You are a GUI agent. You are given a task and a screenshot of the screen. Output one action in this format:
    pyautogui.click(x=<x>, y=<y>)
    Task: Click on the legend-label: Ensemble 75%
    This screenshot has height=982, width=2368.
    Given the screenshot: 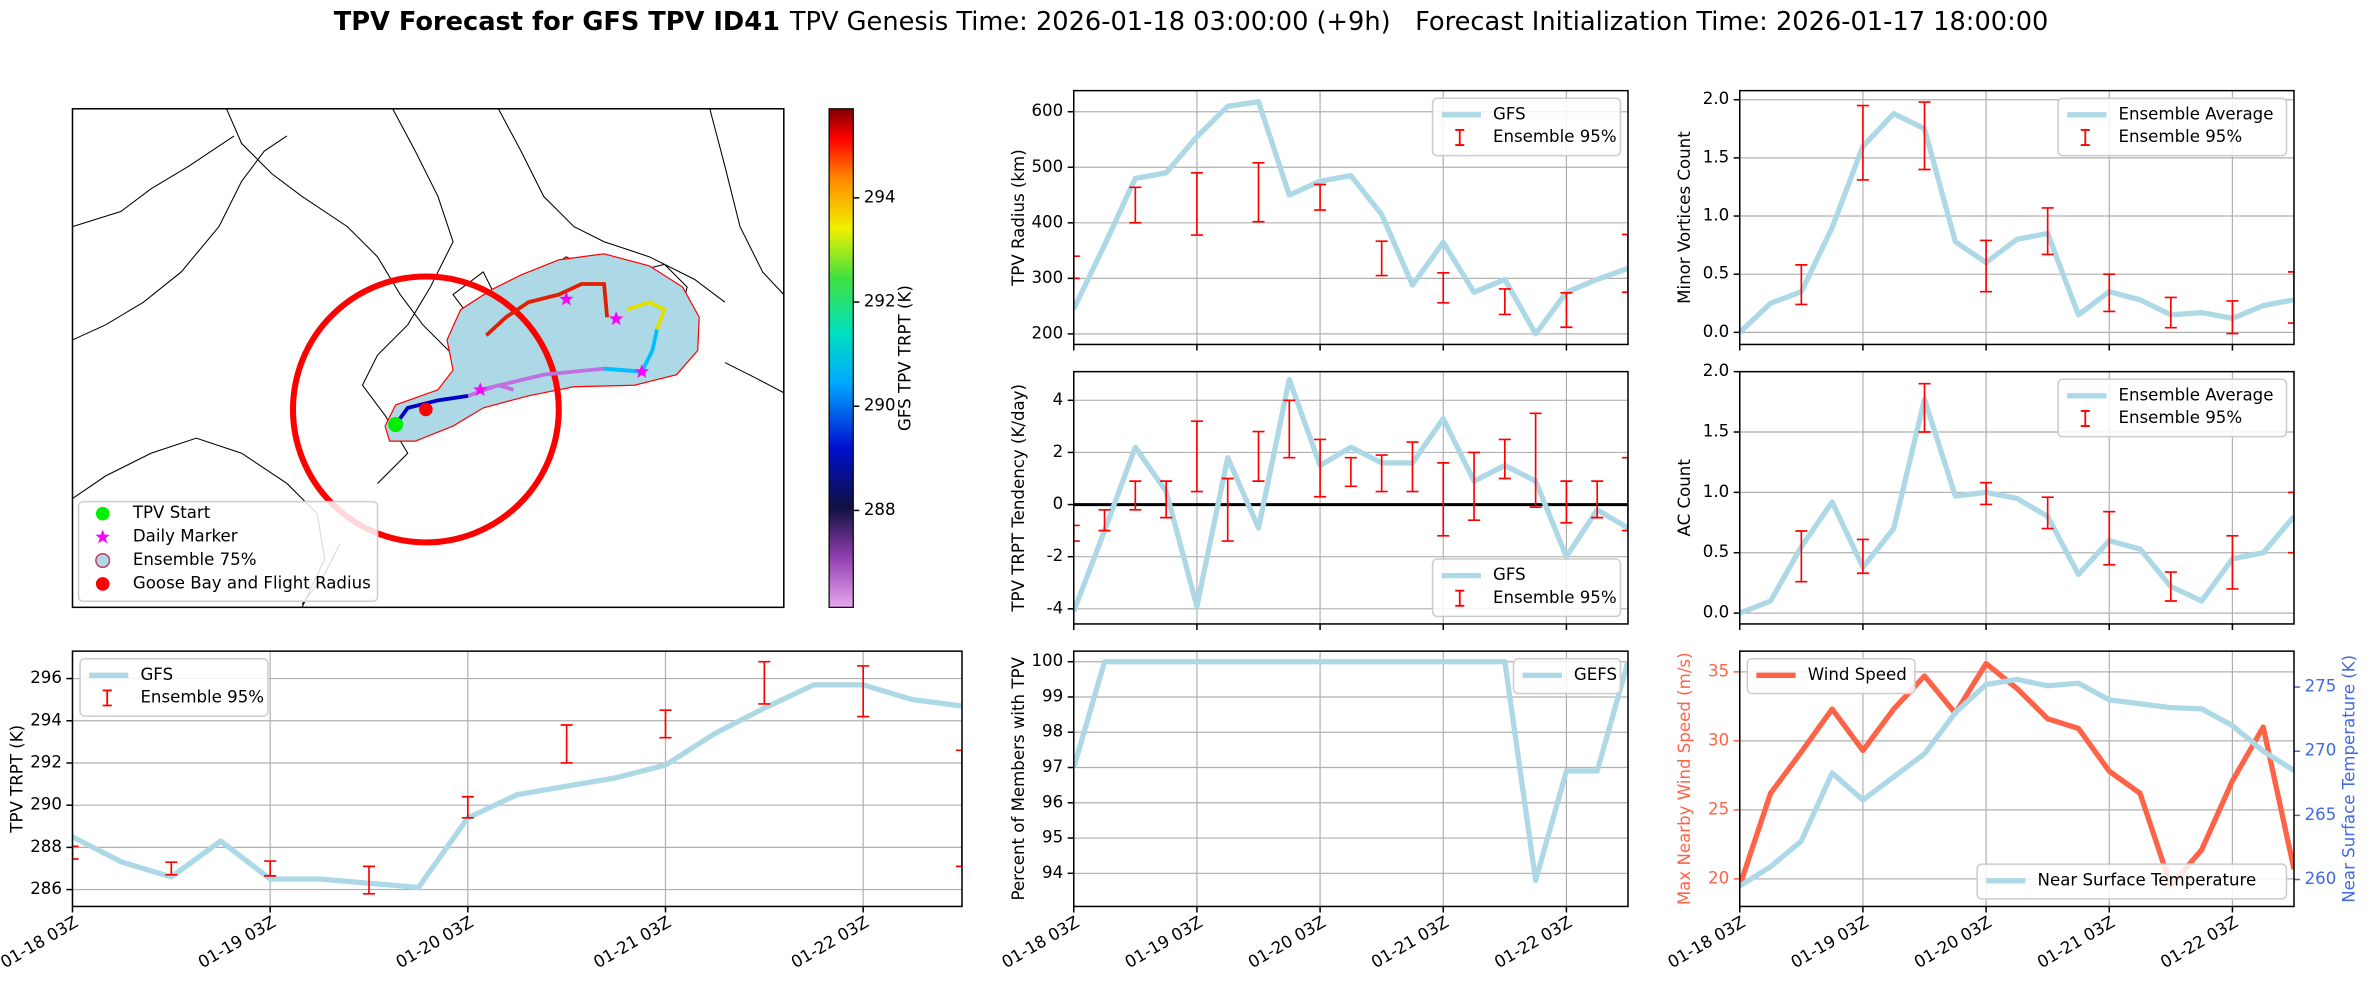 What is the action you would take?
    pyautogui.click(x=195, y=559)
    